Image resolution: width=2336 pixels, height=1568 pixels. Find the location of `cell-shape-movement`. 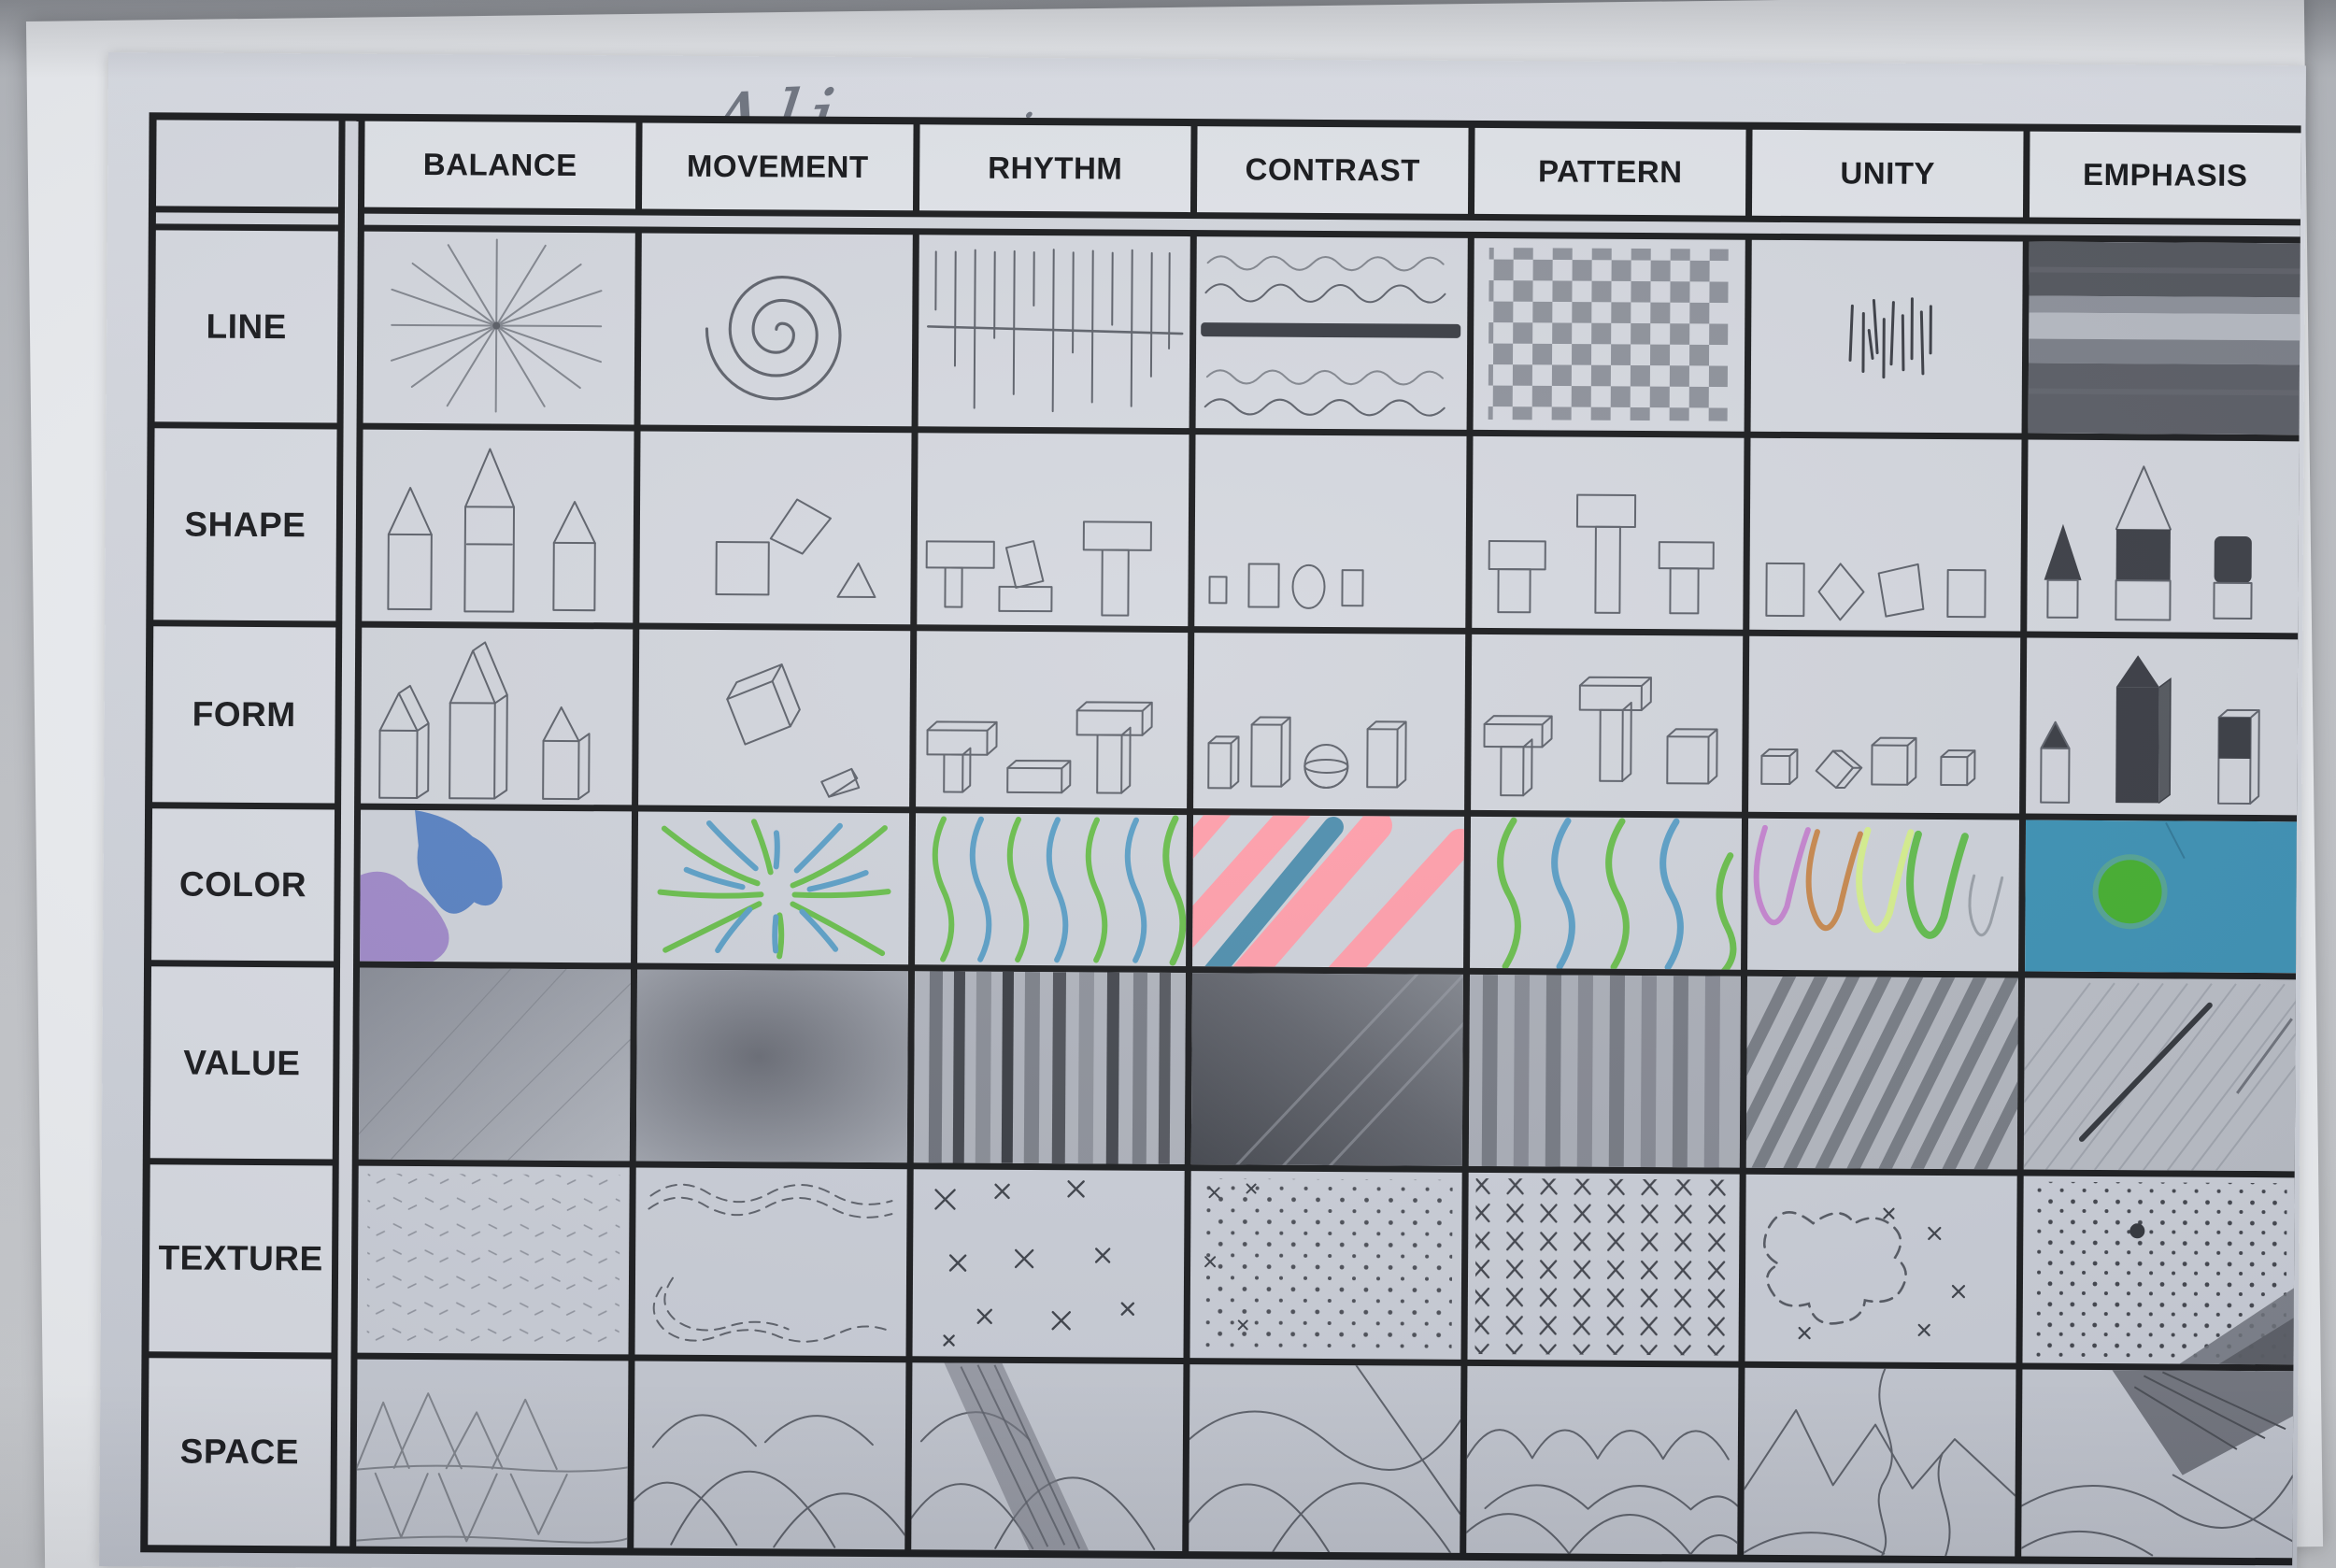

cell-shape-movement is located at coordinates (775, 528).